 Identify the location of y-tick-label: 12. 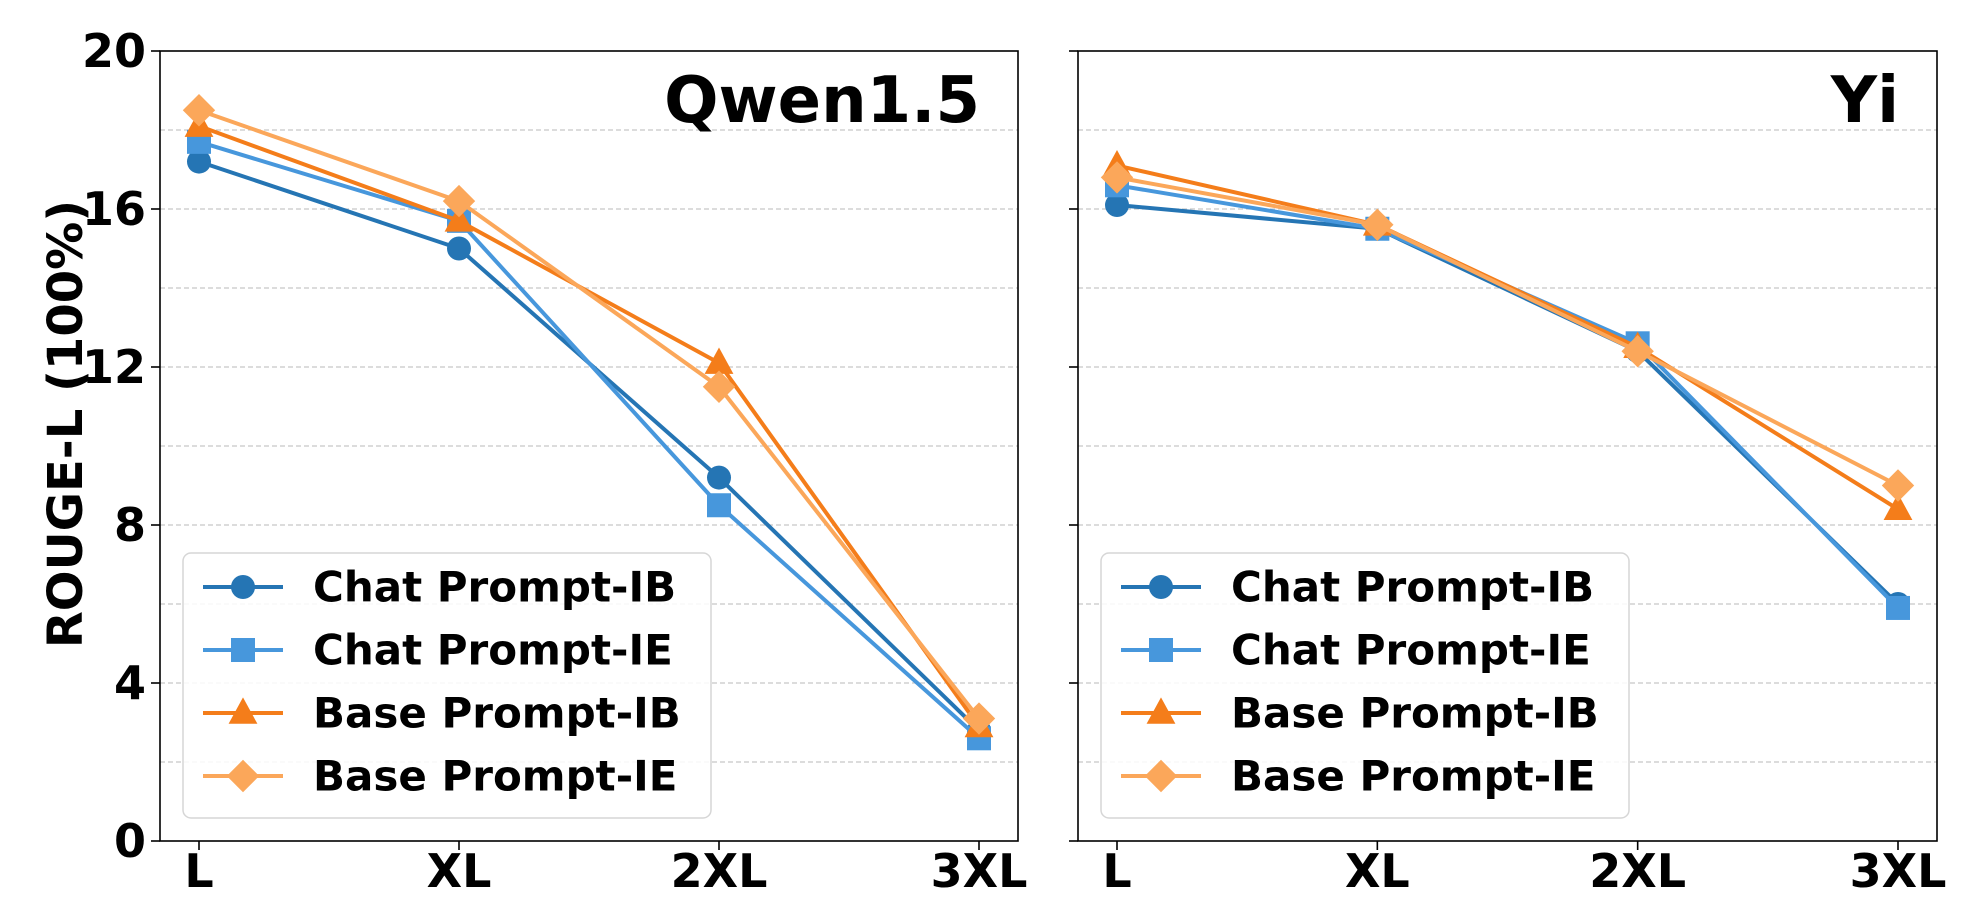
(114, 367).